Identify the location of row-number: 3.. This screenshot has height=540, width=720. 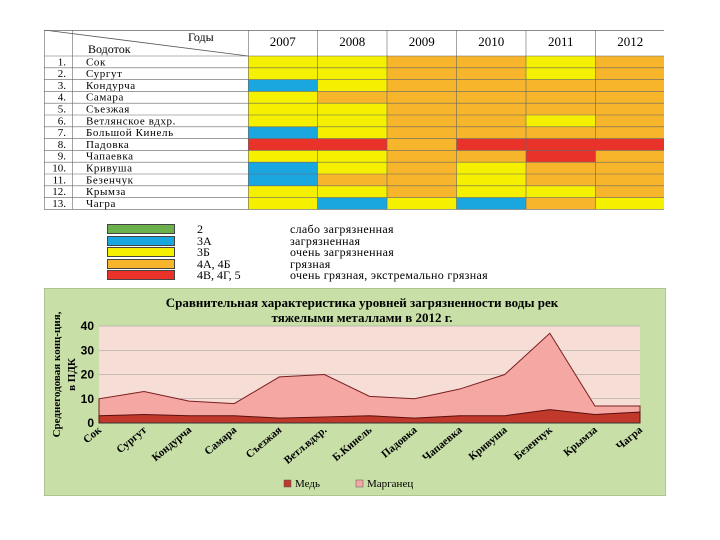
(62, 86).